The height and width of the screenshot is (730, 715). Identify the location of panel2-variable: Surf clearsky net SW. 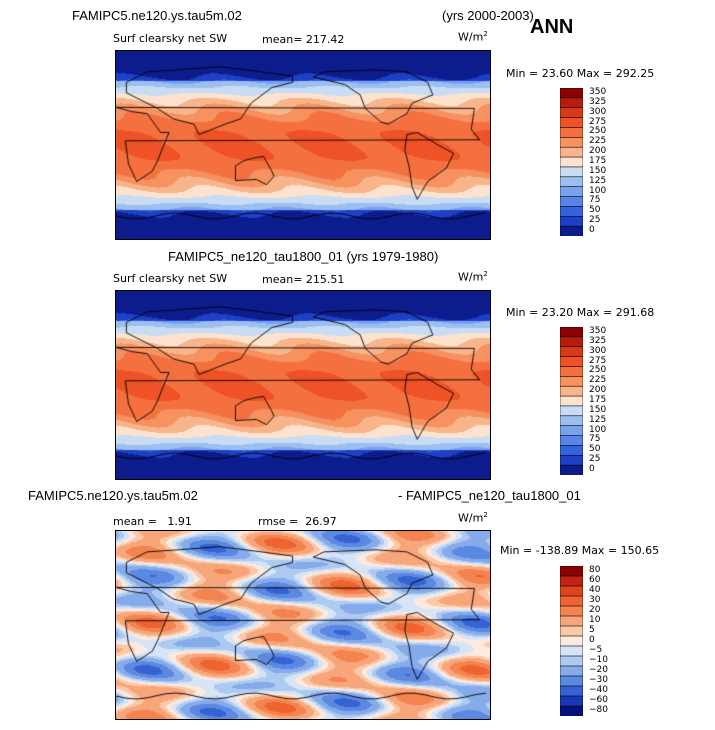
(170, 278).